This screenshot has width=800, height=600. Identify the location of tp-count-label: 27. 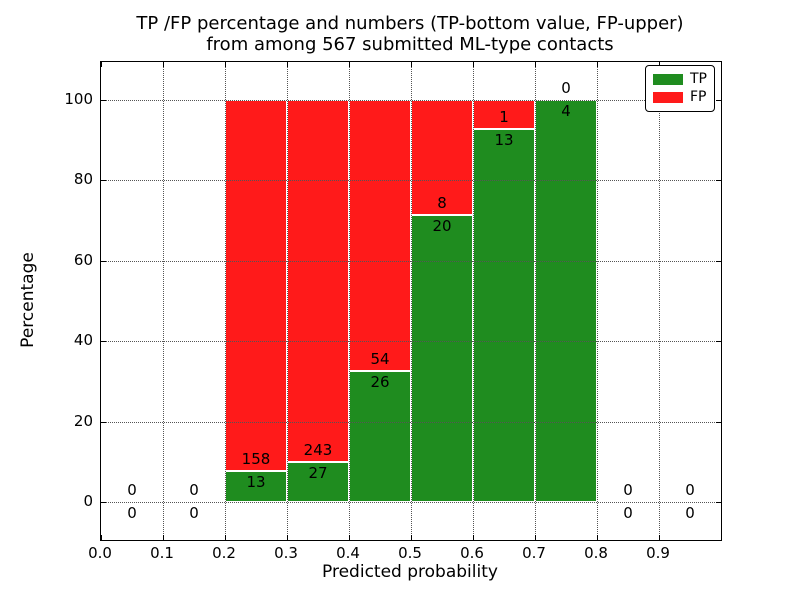
(318, 472).